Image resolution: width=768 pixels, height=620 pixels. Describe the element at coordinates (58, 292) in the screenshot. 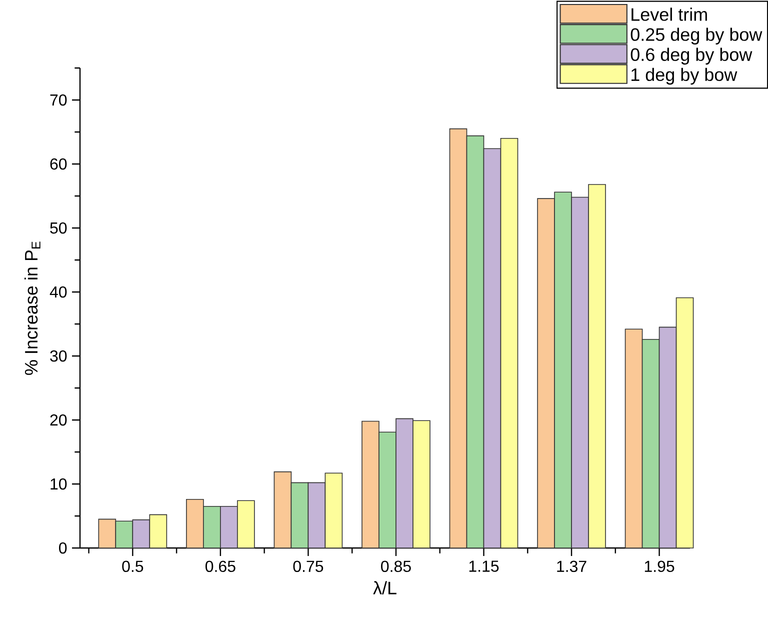

I see `y-tick-label: 40` at that location.